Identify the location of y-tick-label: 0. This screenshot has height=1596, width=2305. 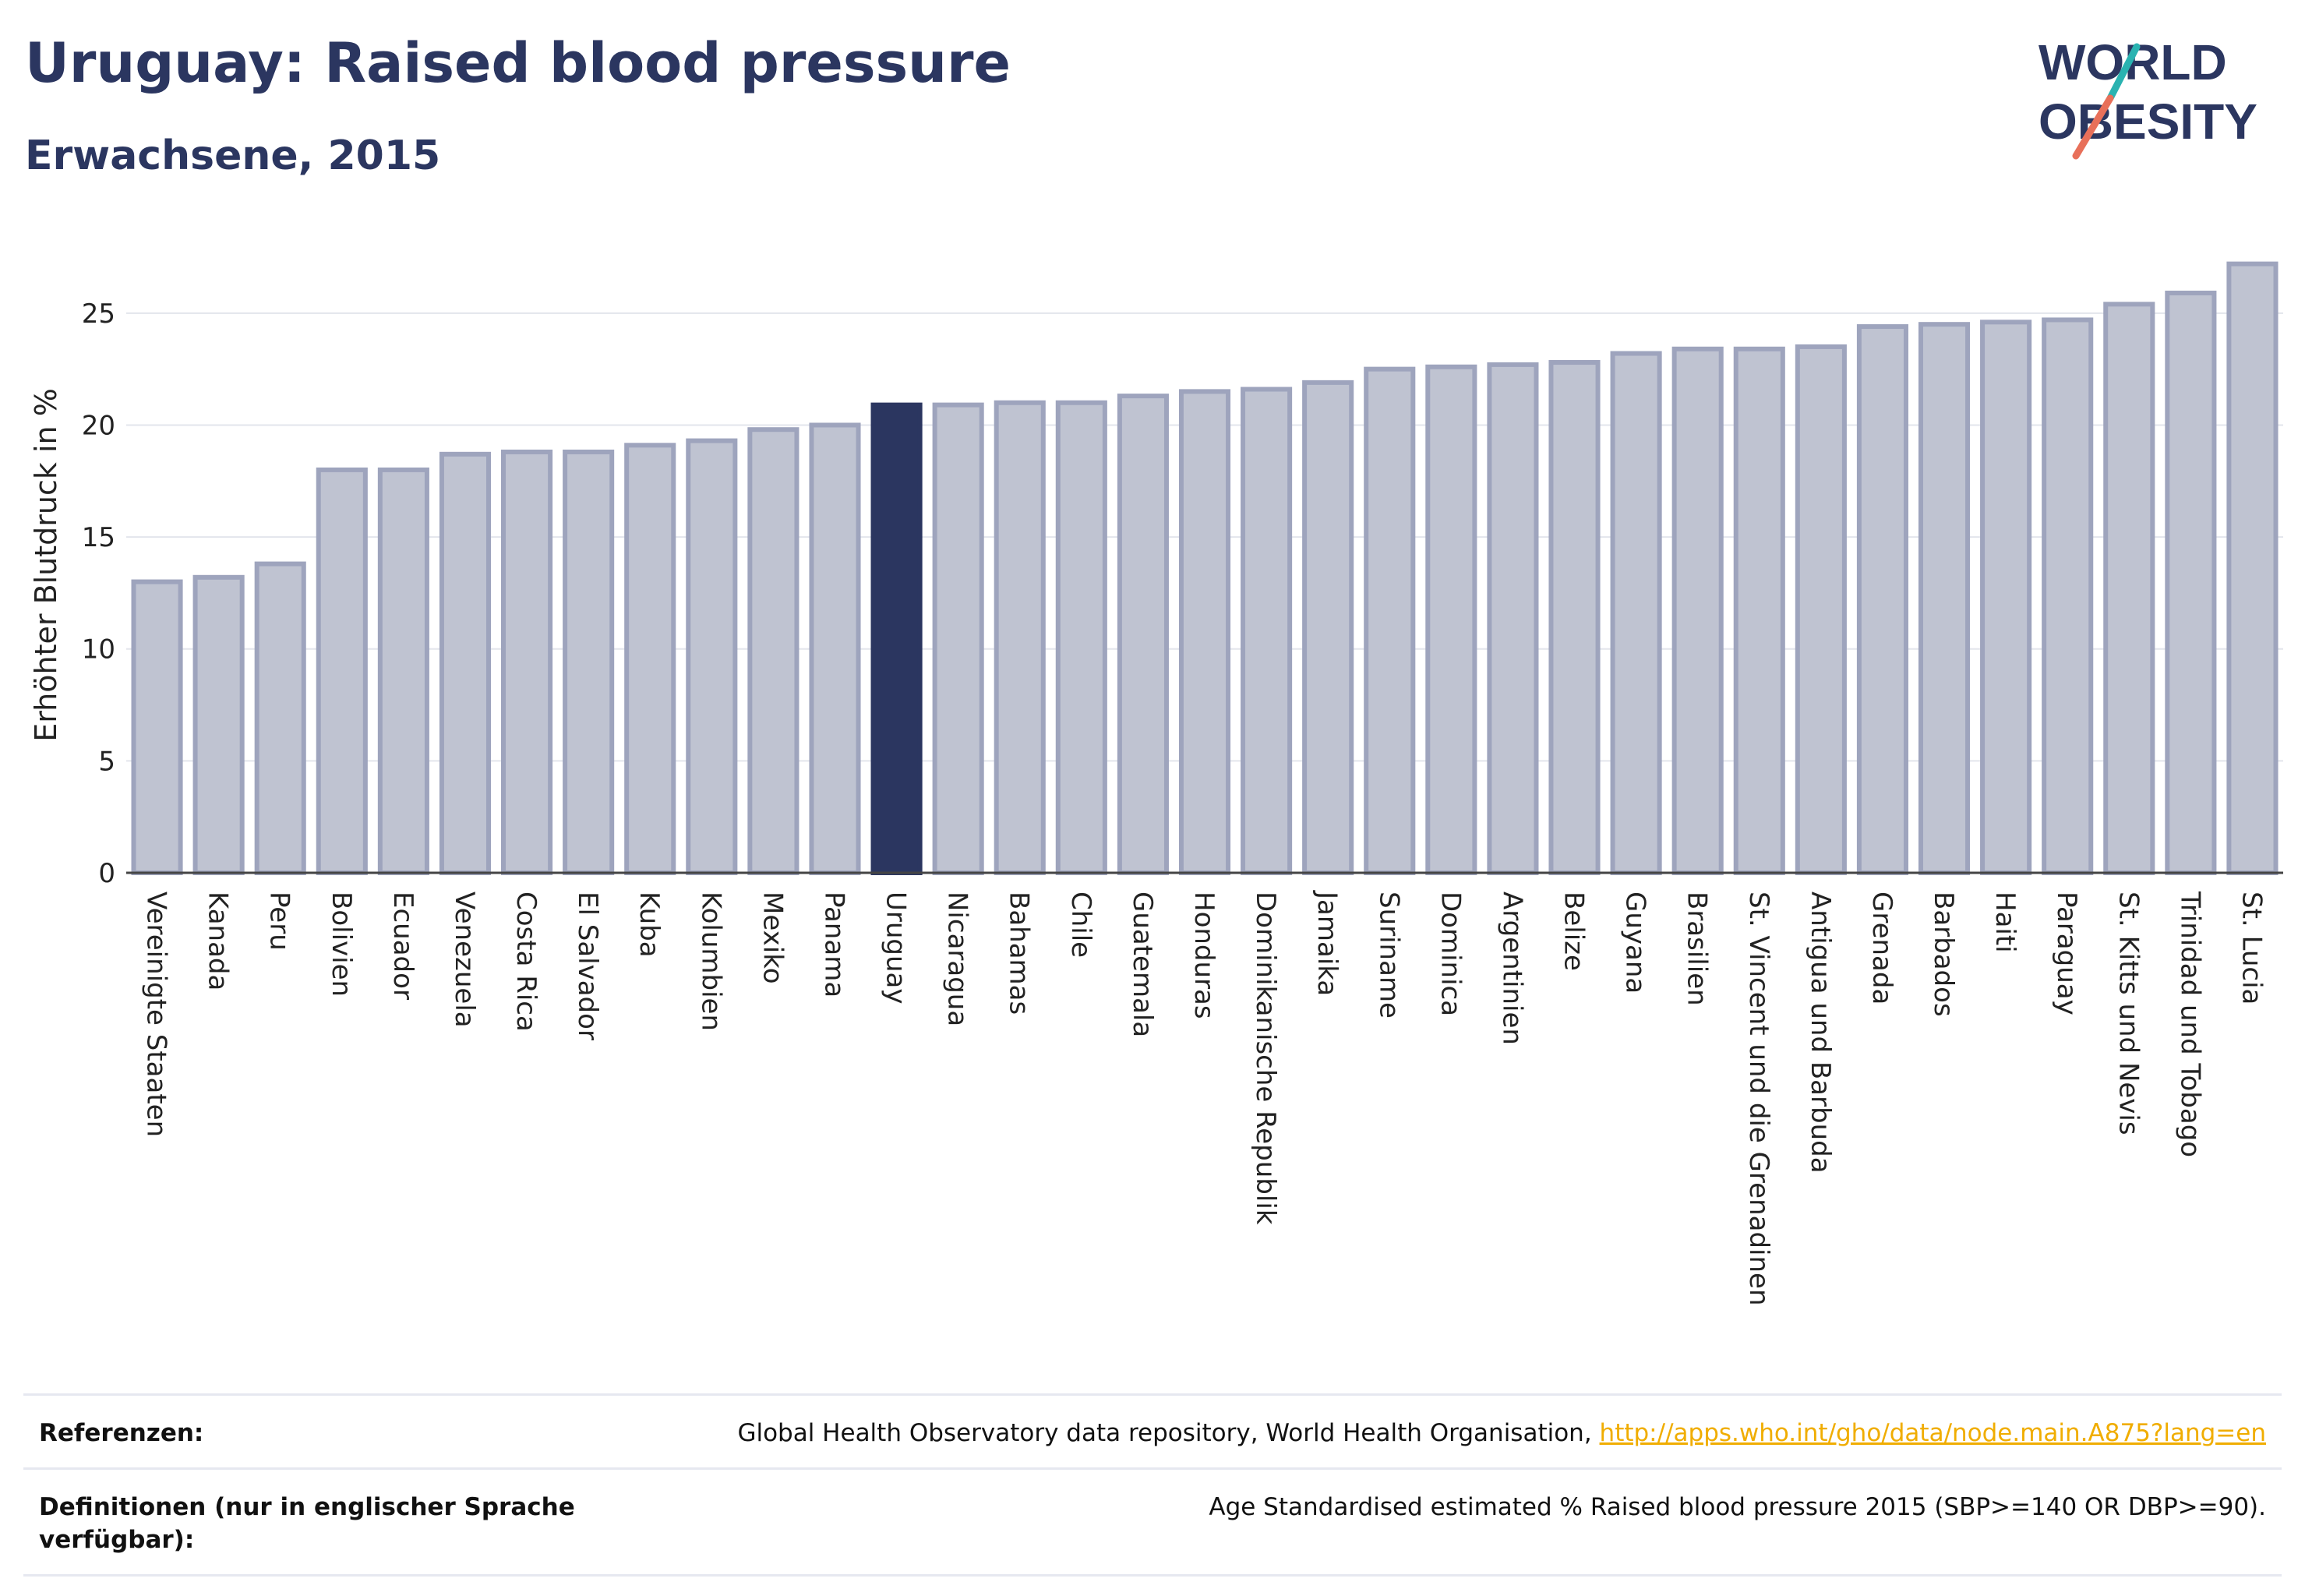
(106, 873).